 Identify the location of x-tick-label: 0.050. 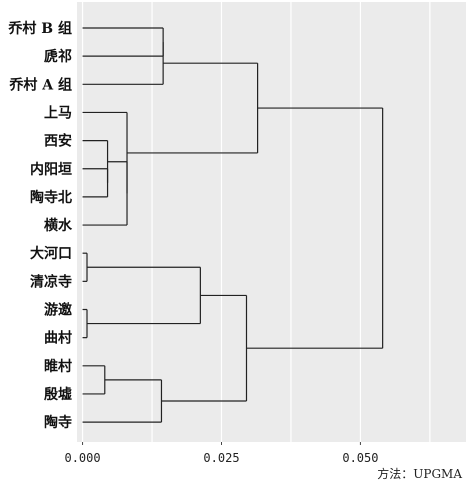
(360, 458).